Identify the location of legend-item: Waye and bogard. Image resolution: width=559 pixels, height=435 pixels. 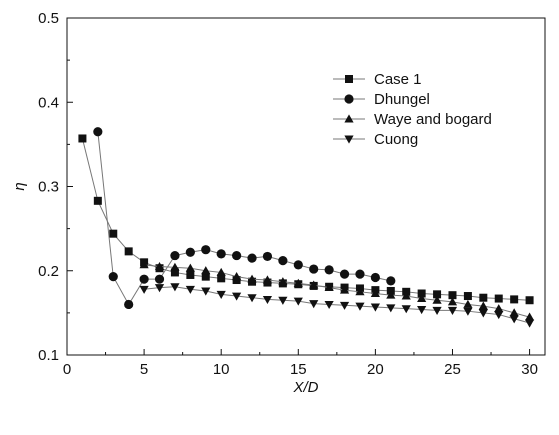
(412, 119).